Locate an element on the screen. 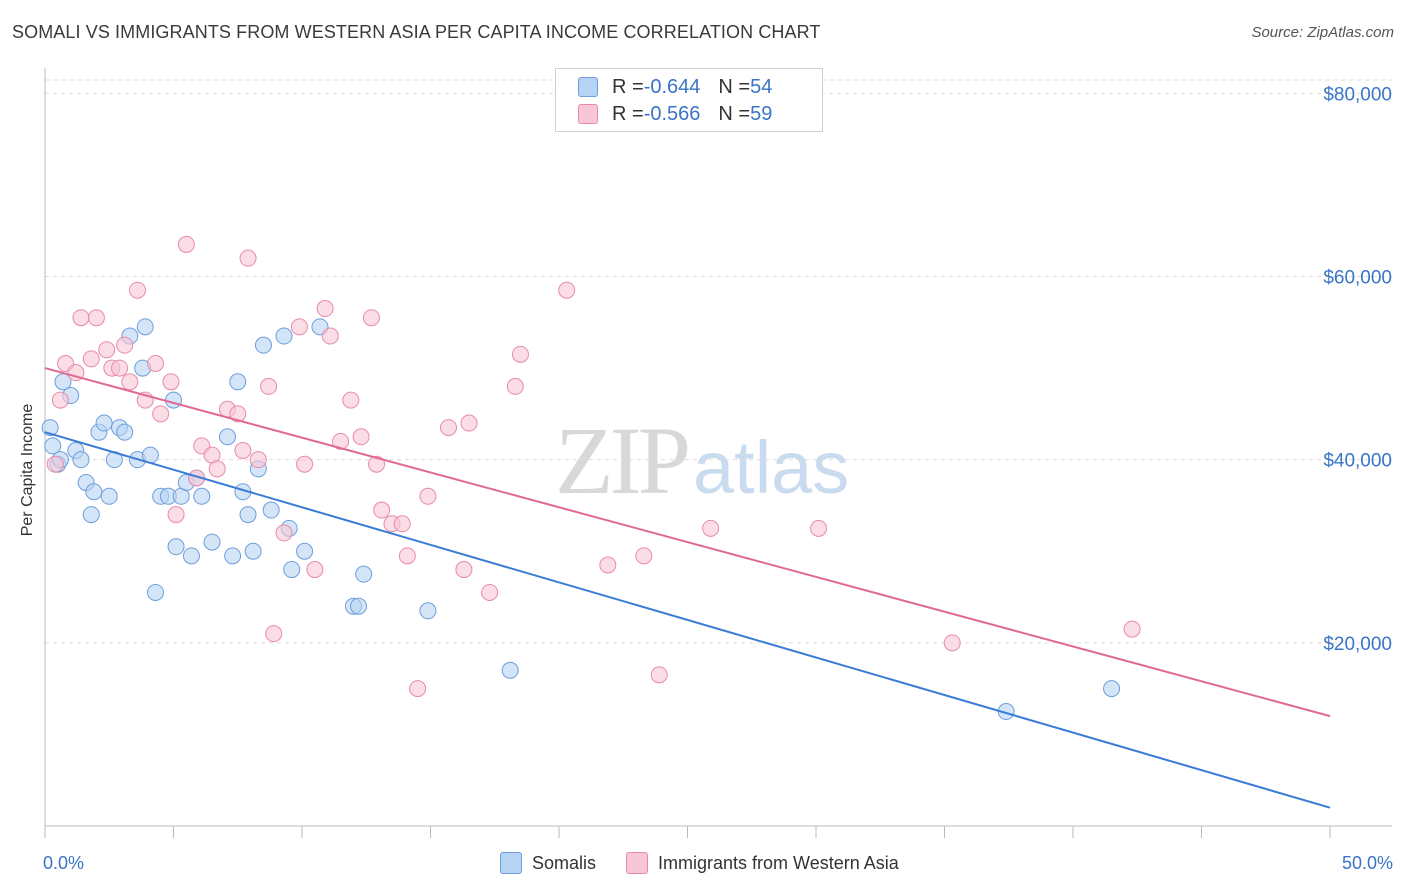  correlation-legend: R = -0.644 N = 54 R = -0.566 N = 59 is located at coordinates (689, 100).